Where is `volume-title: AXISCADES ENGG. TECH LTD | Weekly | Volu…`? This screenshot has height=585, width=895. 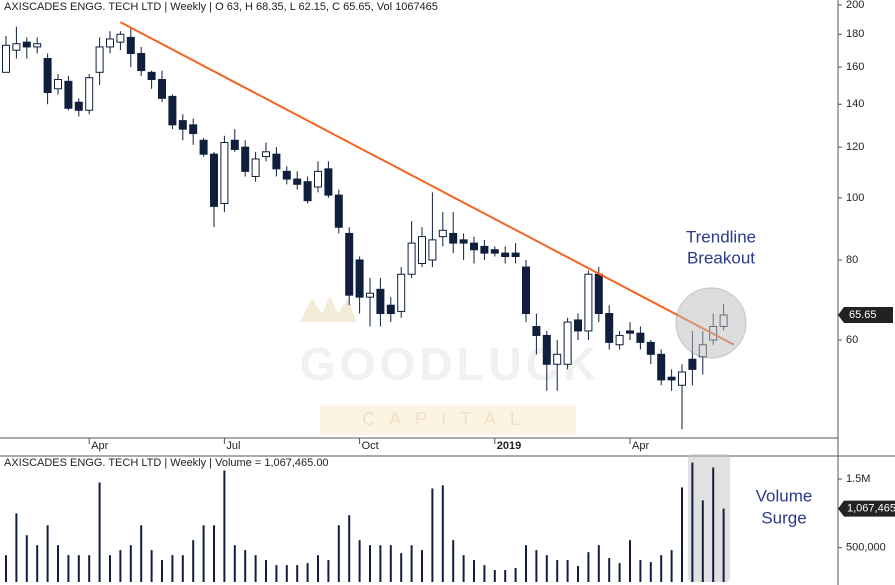 volume-title: AXISCADES ENGG. TECH LTD | Weekly | Volu… is located at coordinates (166, 463).